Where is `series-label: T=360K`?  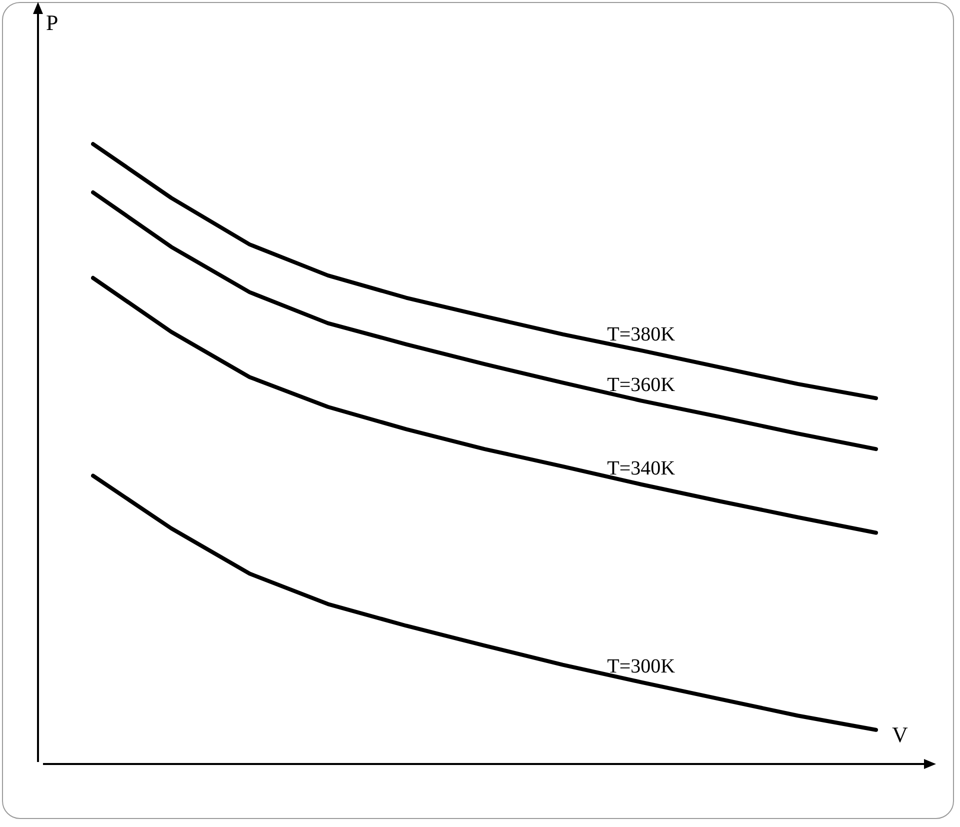 series-label: T=360K is located at coordinates (641, 385).